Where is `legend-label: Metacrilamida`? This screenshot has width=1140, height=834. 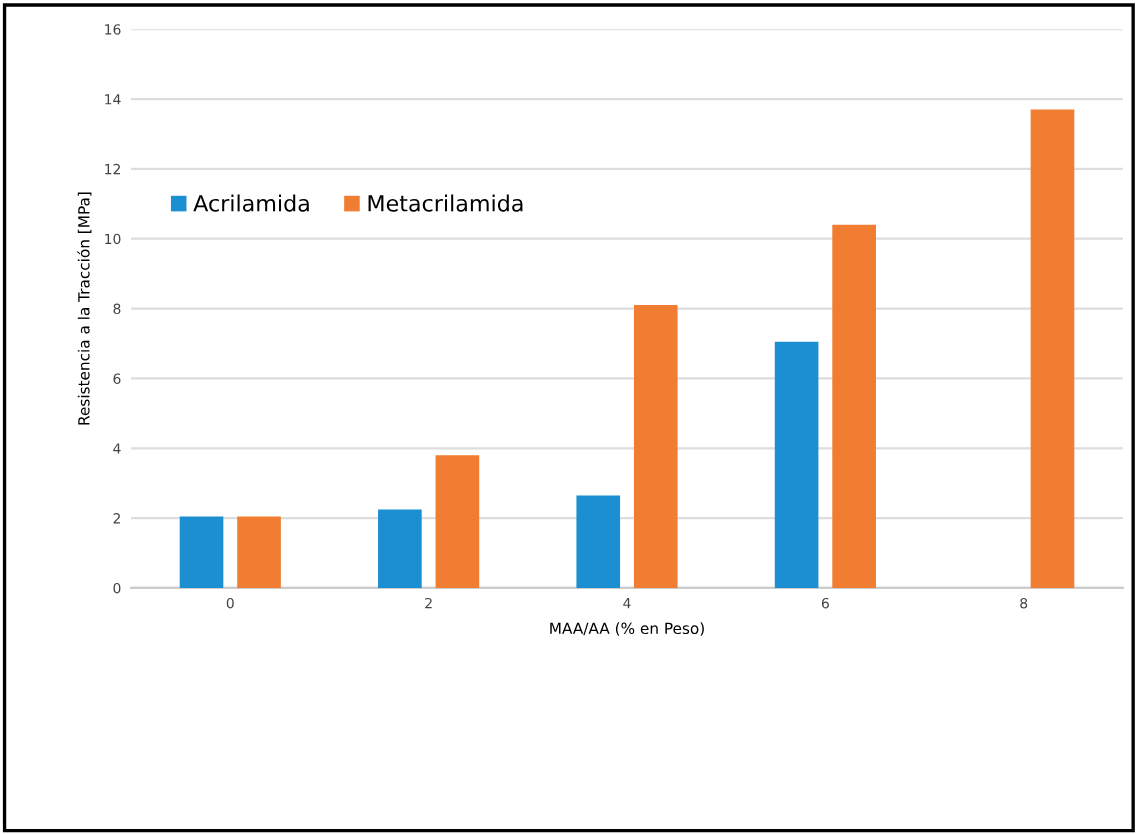 legend-label: Metacrilamida is located at coordinates (445, 203).